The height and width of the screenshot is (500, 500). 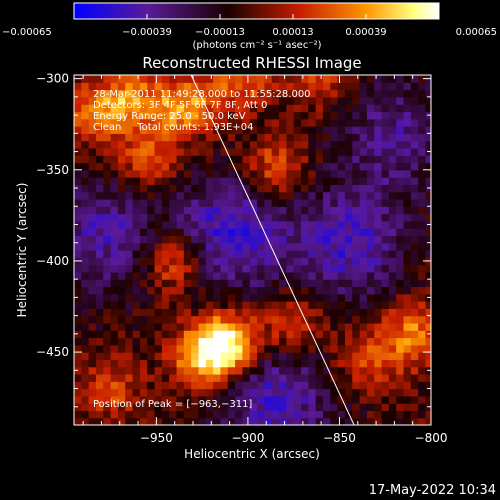 I want to click on y-tick-label: −300, so click(x=52, y=79).